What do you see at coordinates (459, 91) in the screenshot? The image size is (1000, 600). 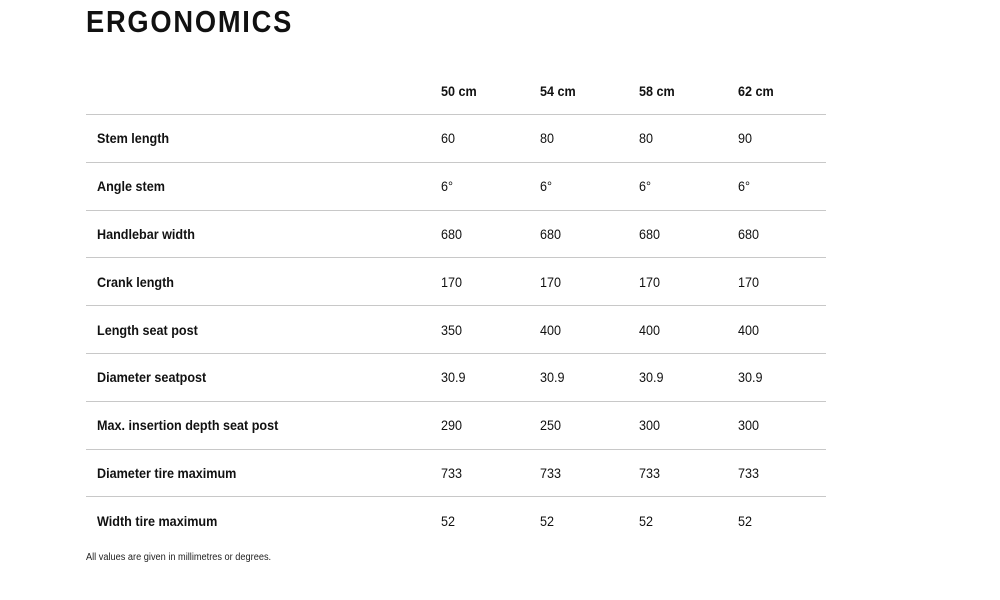 I see `column-header: 50 cm` at bounding box center [459, 91].